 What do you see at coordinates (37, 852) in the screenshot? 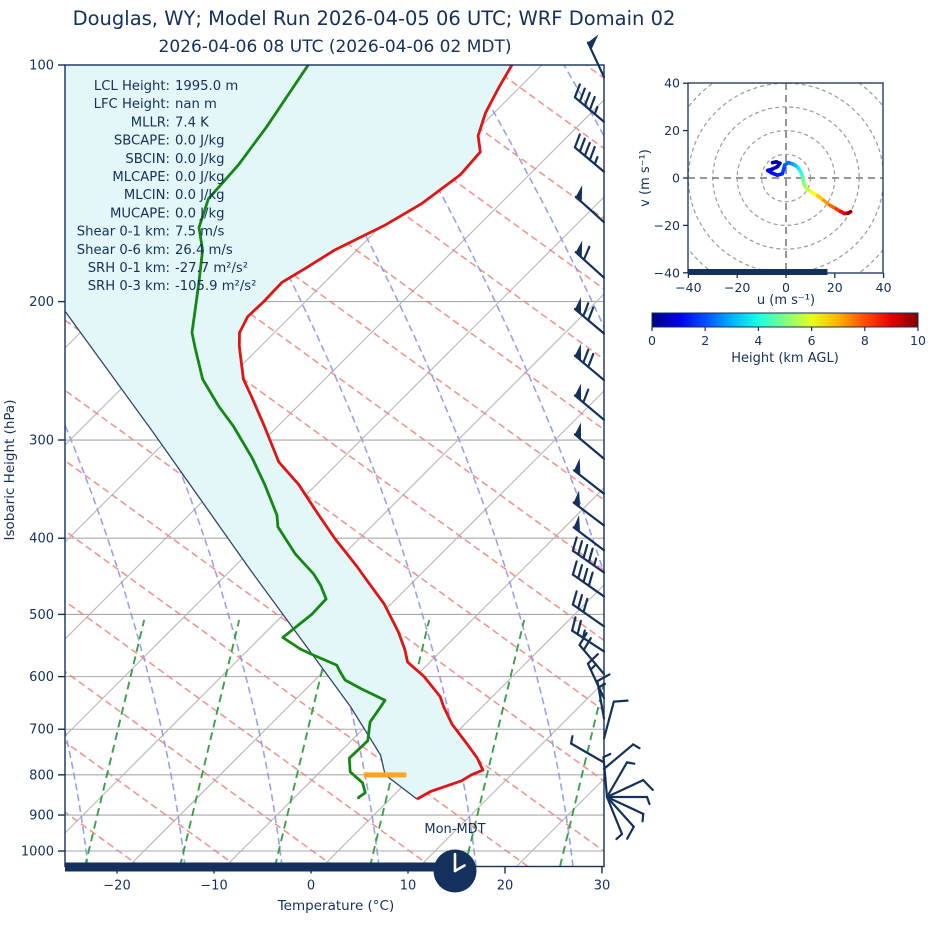
I see `pressure-tick-label: 1000` at bounding box center [37, 852].